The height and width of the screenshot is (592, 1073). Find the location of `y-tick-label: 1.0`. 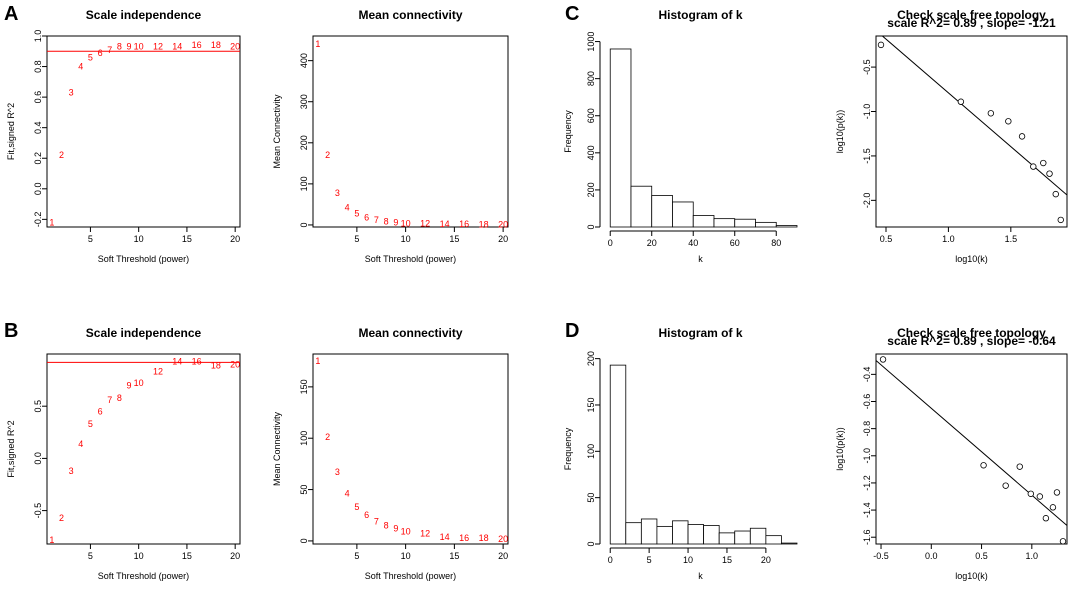

y-tick-label: 1.0 is located at coordinates (38, 36).